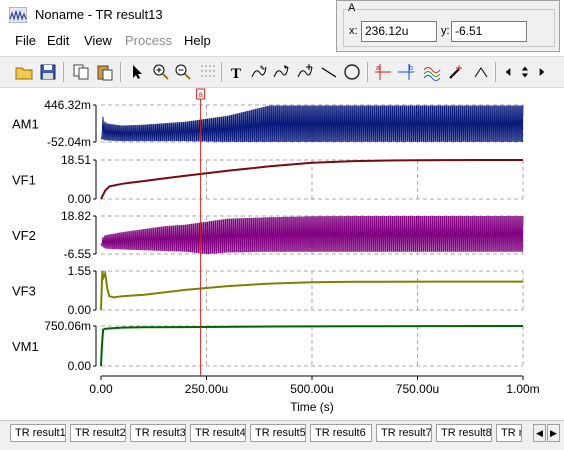  I want to click on tab-tr-result5: TR result5, so click(278, 433).